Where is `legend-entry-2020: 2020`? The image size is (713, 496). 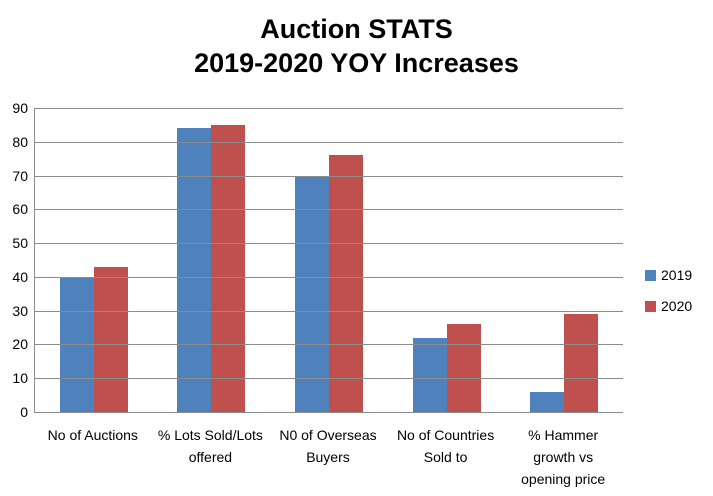
legend-entry-2020: 2020 is located at coordinates (668, 306).